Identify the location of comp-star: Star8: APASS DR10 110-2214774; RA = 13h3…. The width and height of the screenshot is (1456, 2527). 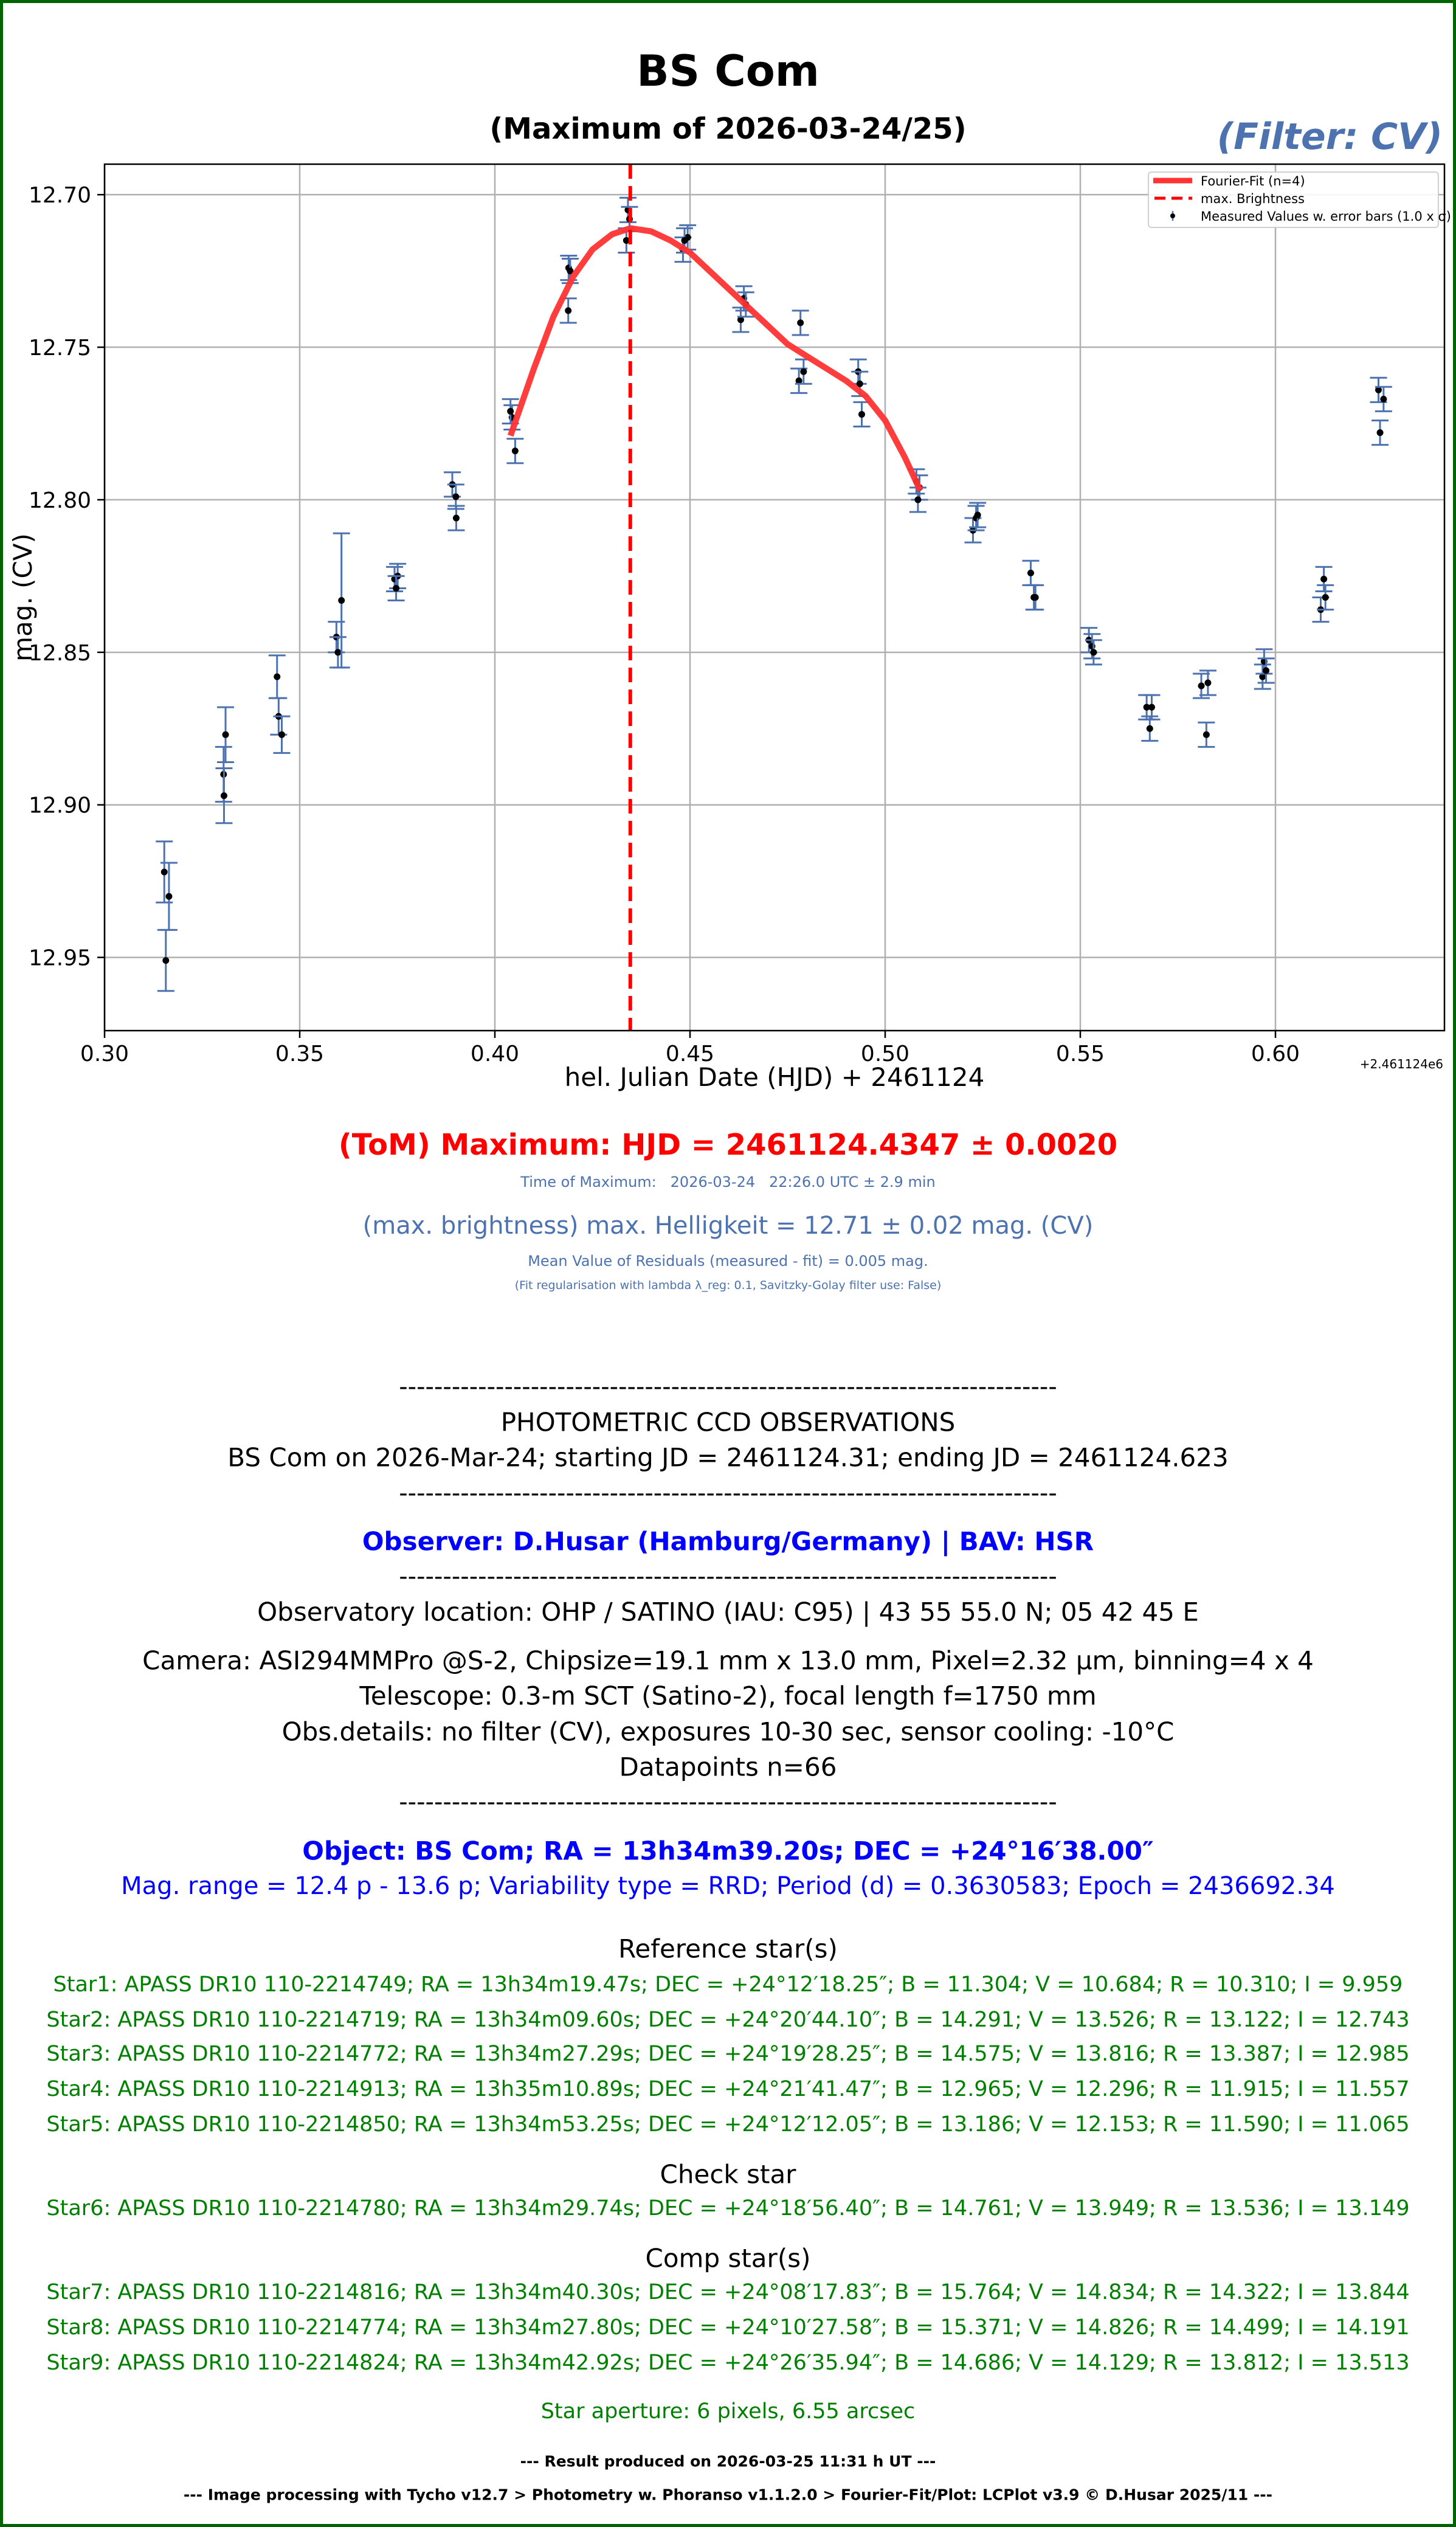
(728, 2327).